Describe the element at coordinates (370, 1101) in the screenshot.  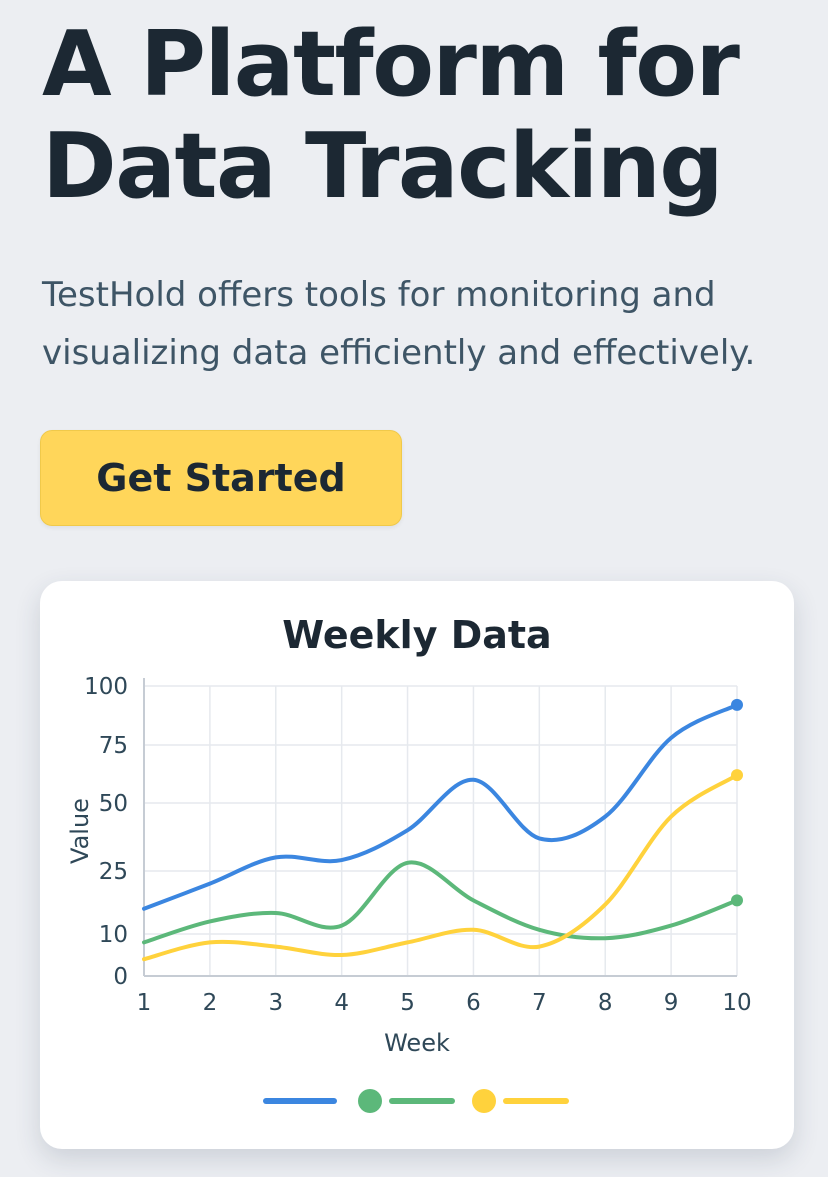
I see `legend-marker-dot-green` at that location.